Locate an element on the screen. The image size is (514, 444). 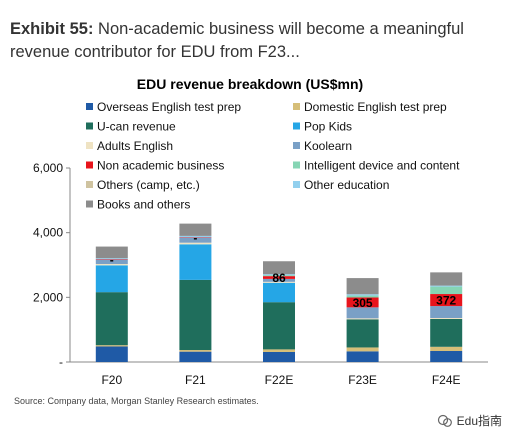
bar-f22e-pop-kids is located at coordinates (279, 292).